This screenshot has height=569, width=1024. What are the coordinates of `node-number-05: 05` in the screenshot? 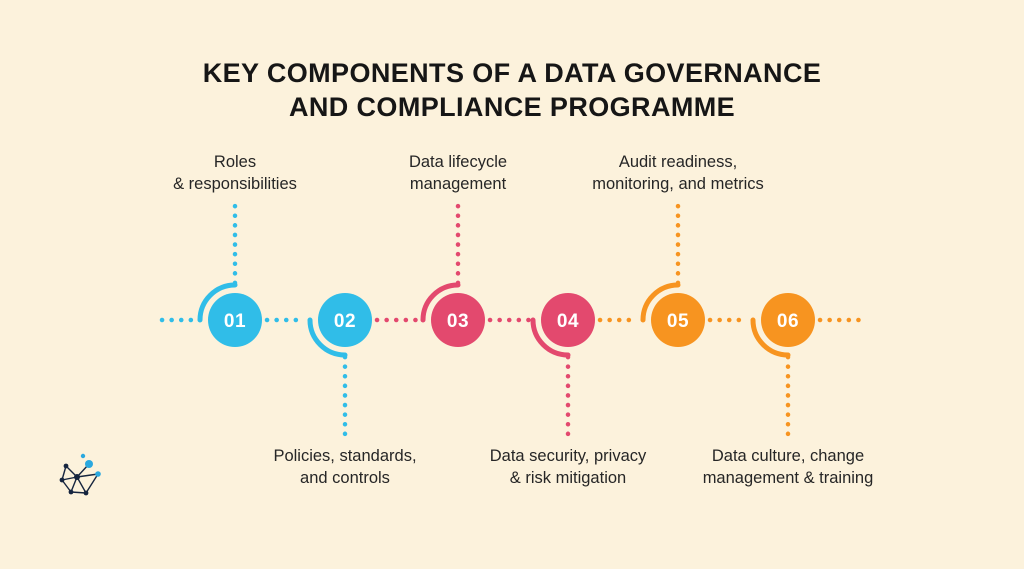 It's located at (678, 321).